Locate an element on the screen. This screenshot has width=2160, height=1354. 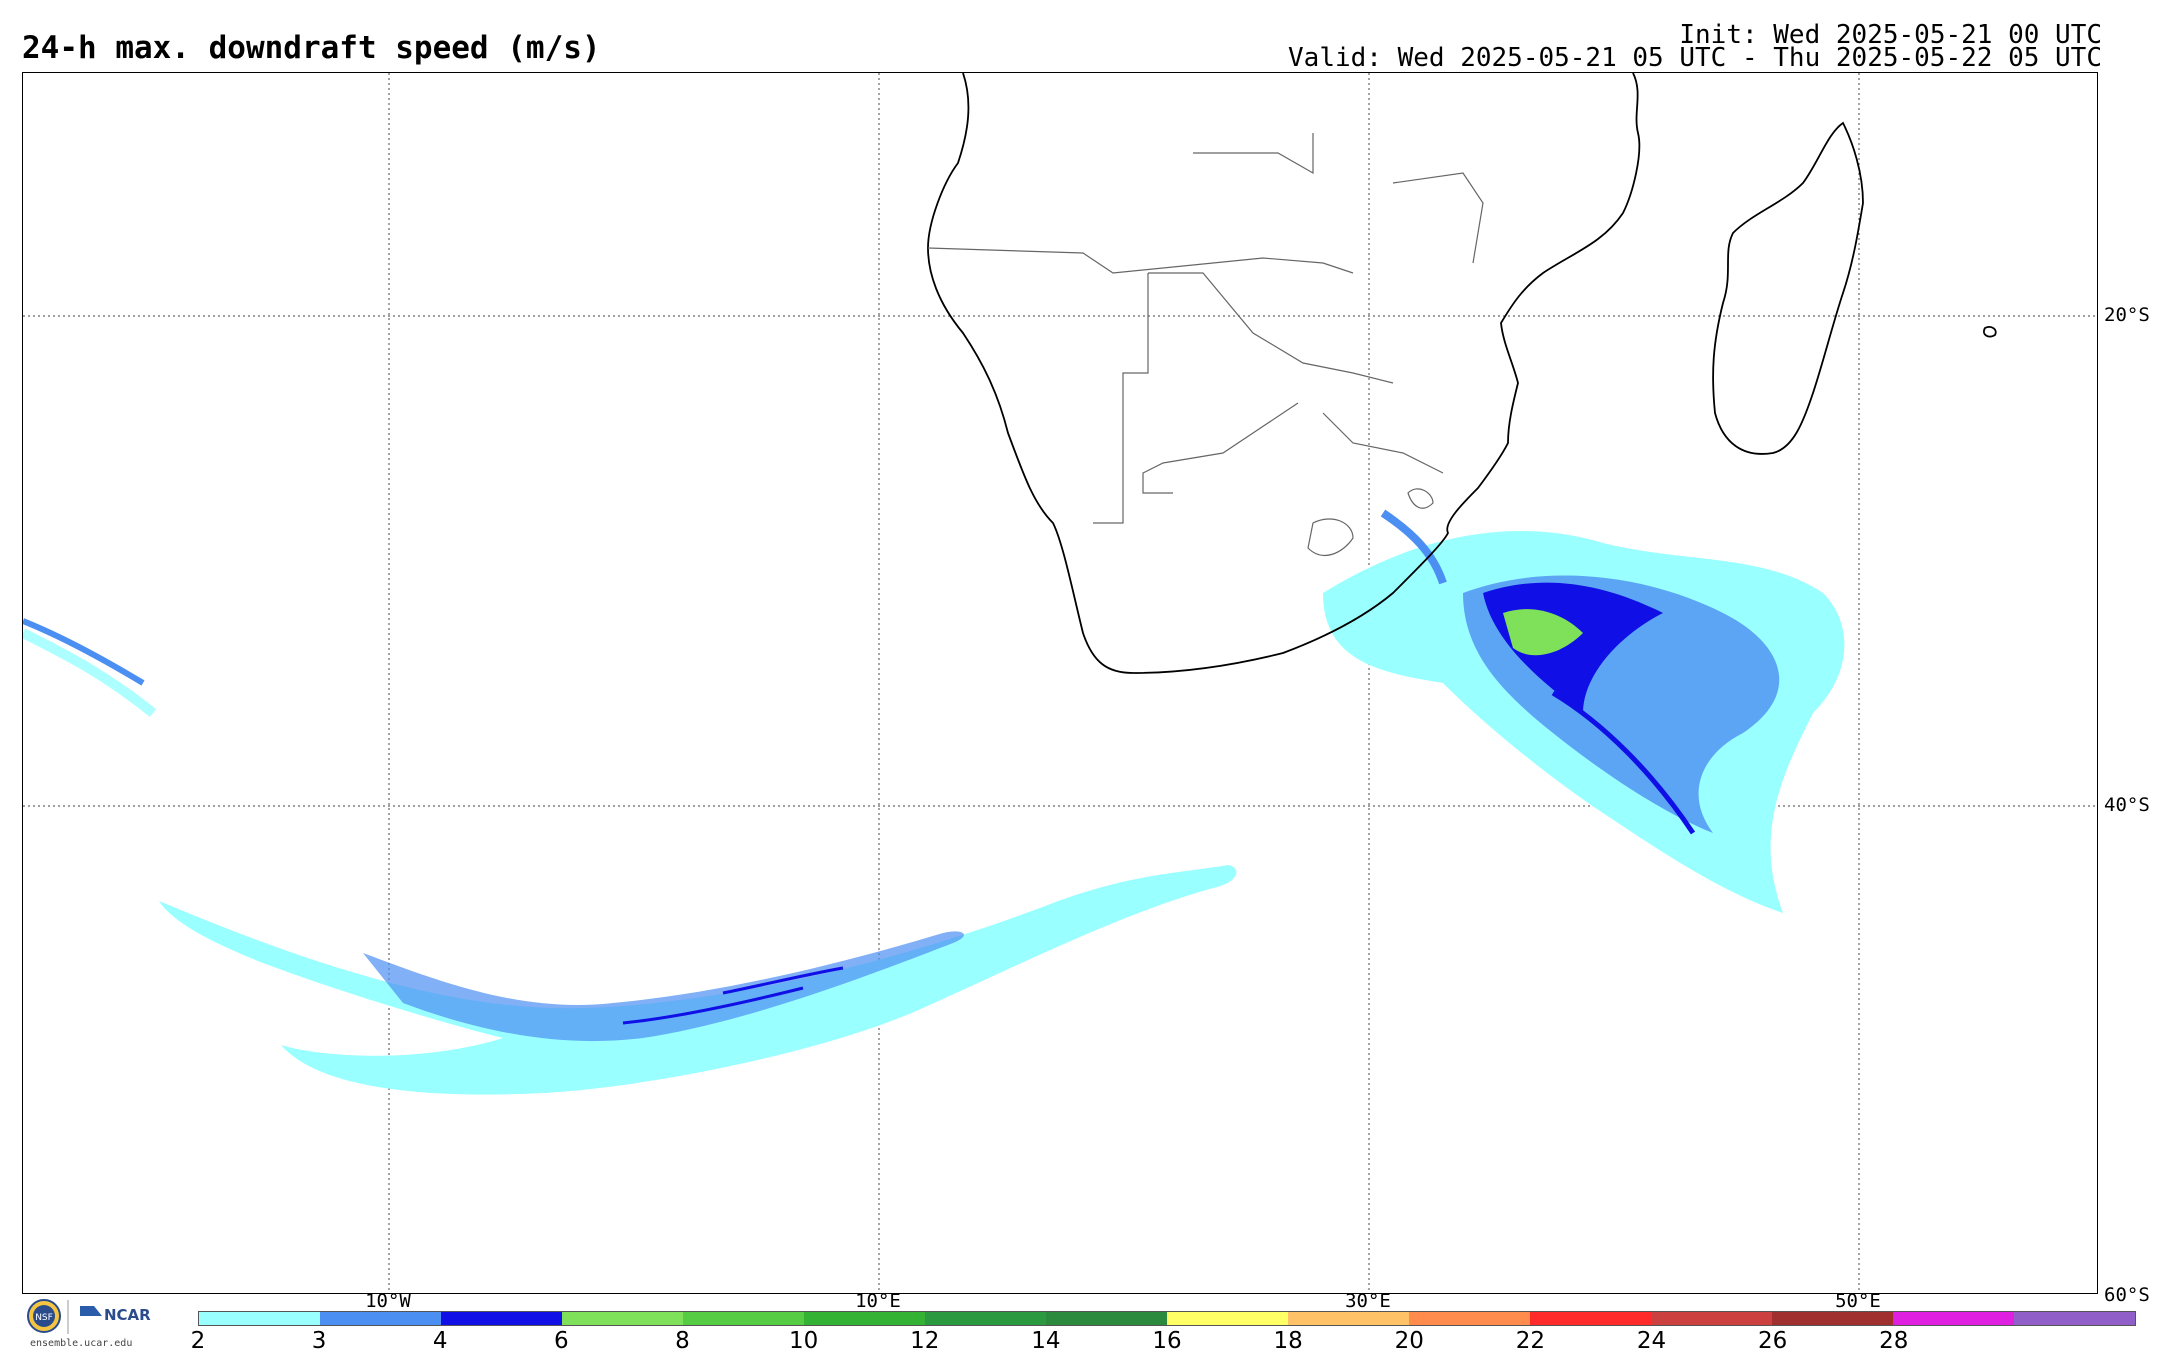
lat-label-20s: 20°S is located at coordinates (2127, 315).